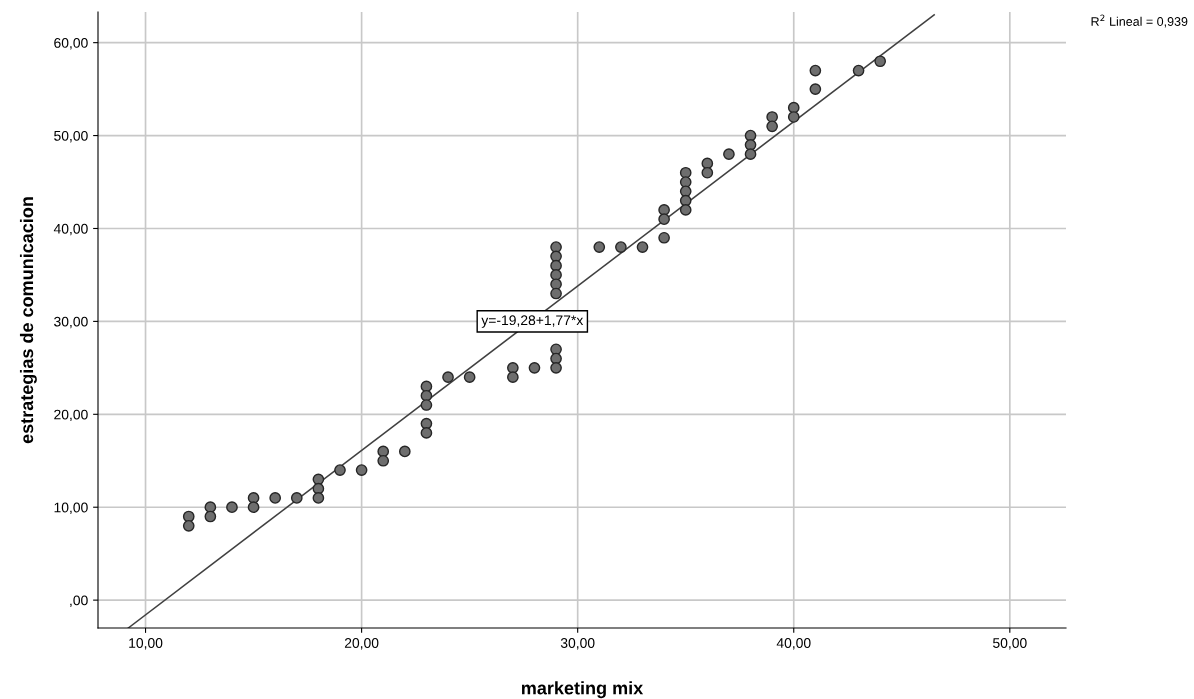  Describe the element at coordinates (71, 322) in the screenshot. I see `y-tick-label: 30,00` at that location.